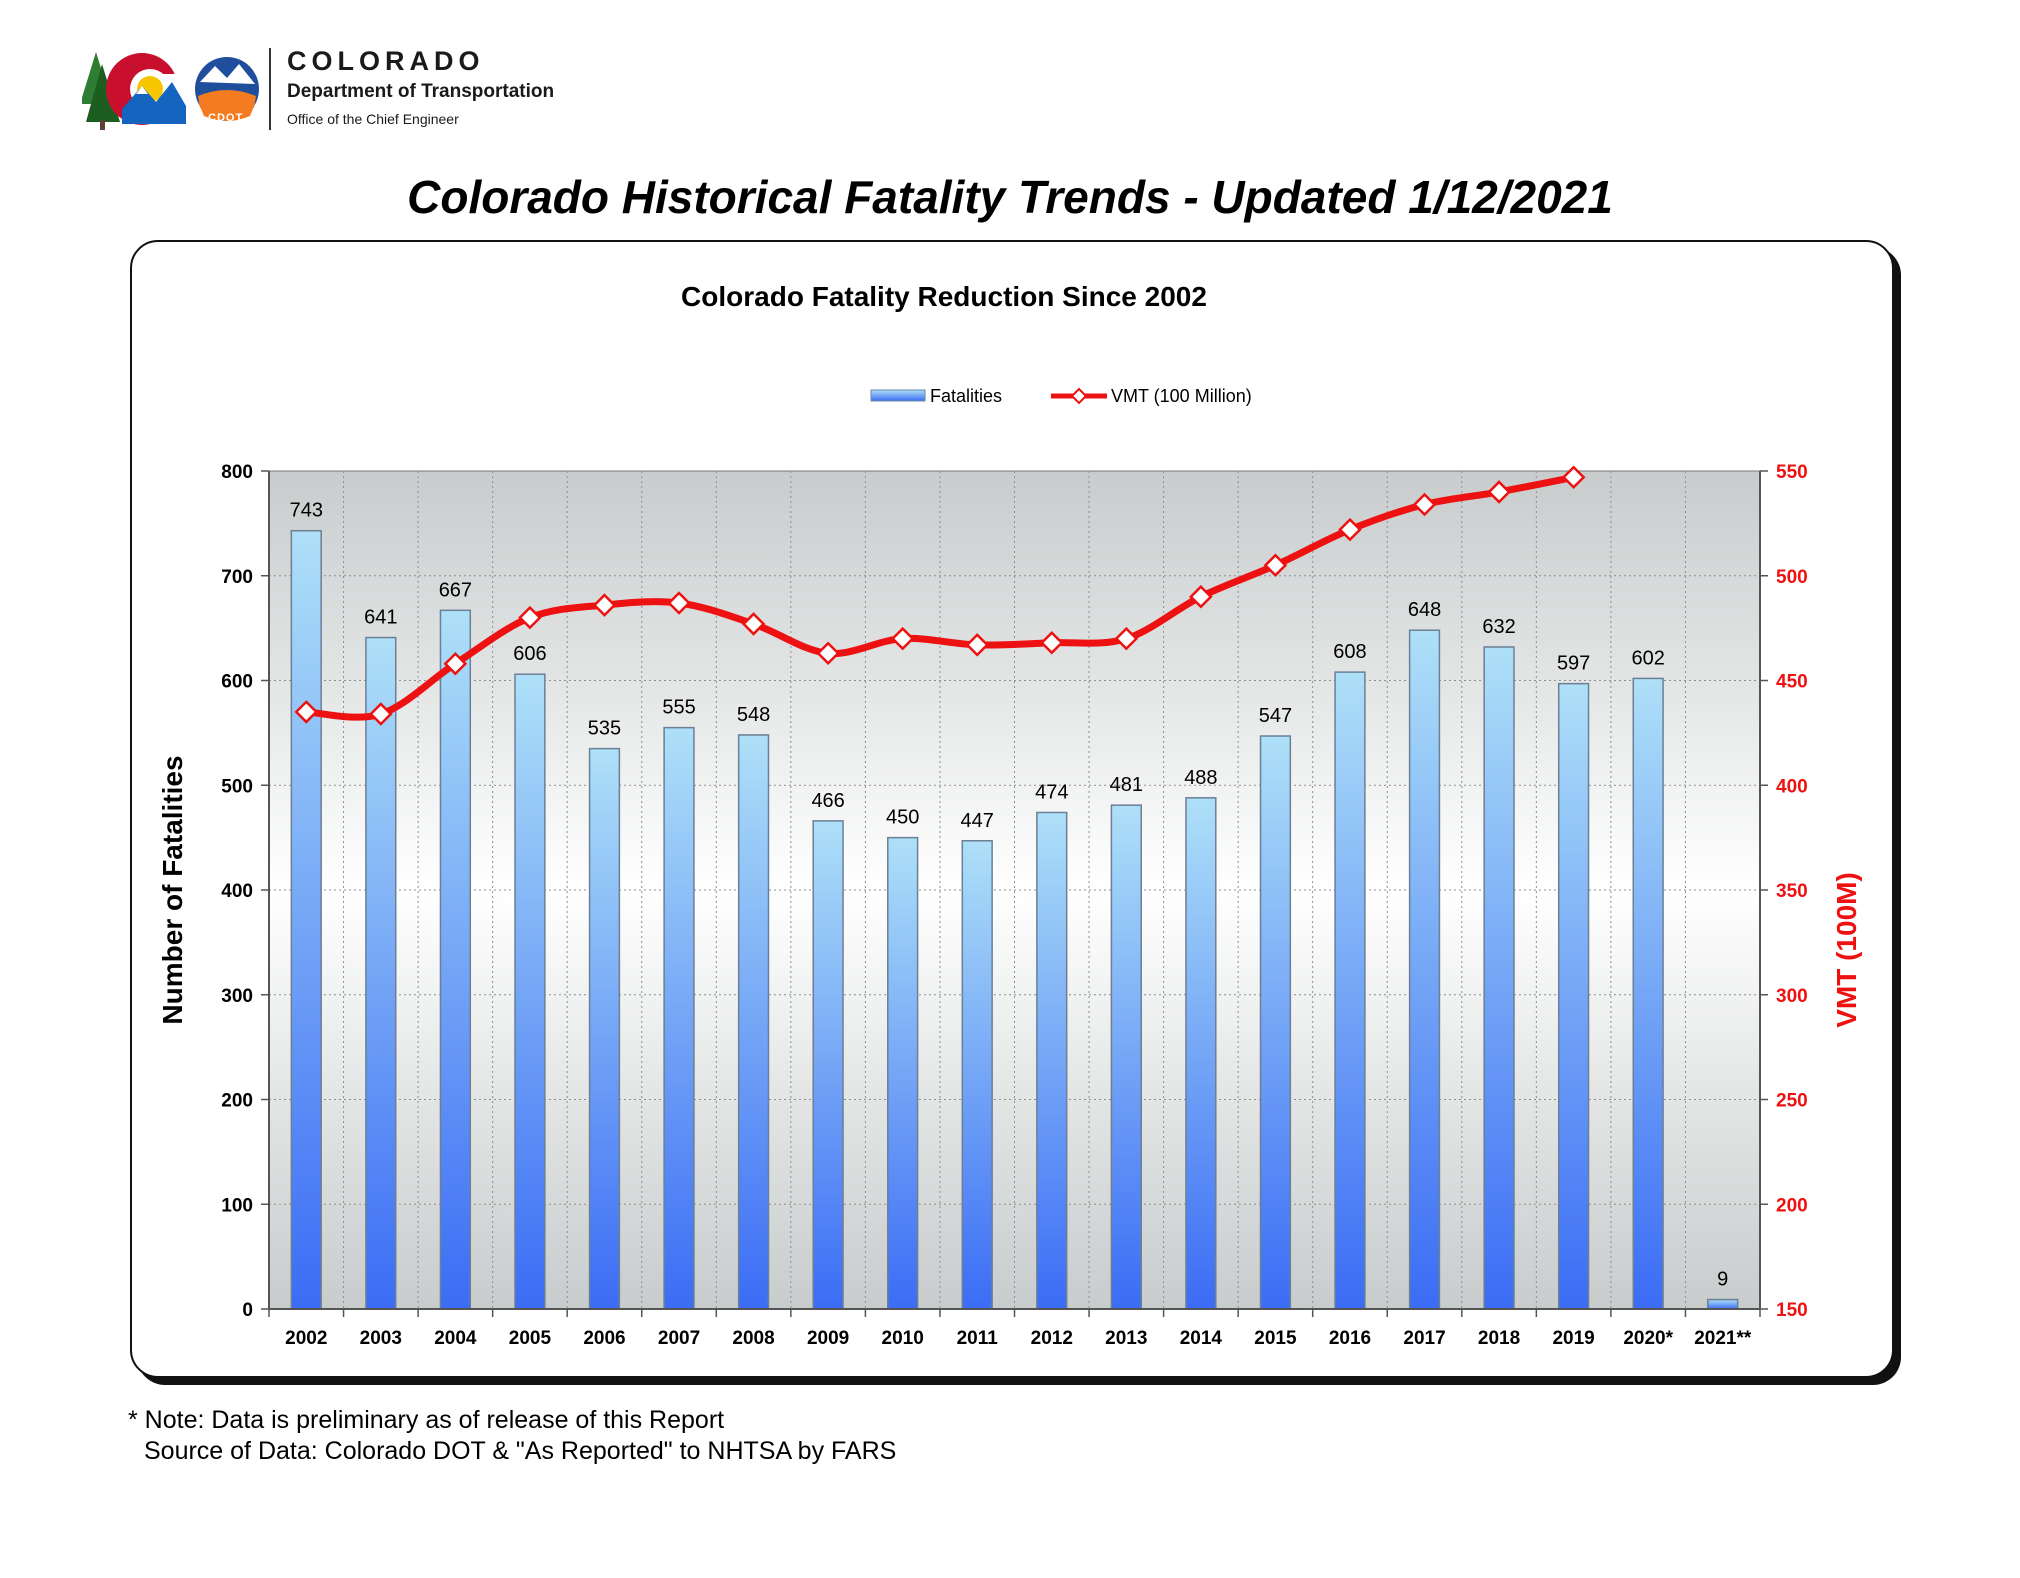  I want to click on x-tick-label: 2003, so click(381, 1338).